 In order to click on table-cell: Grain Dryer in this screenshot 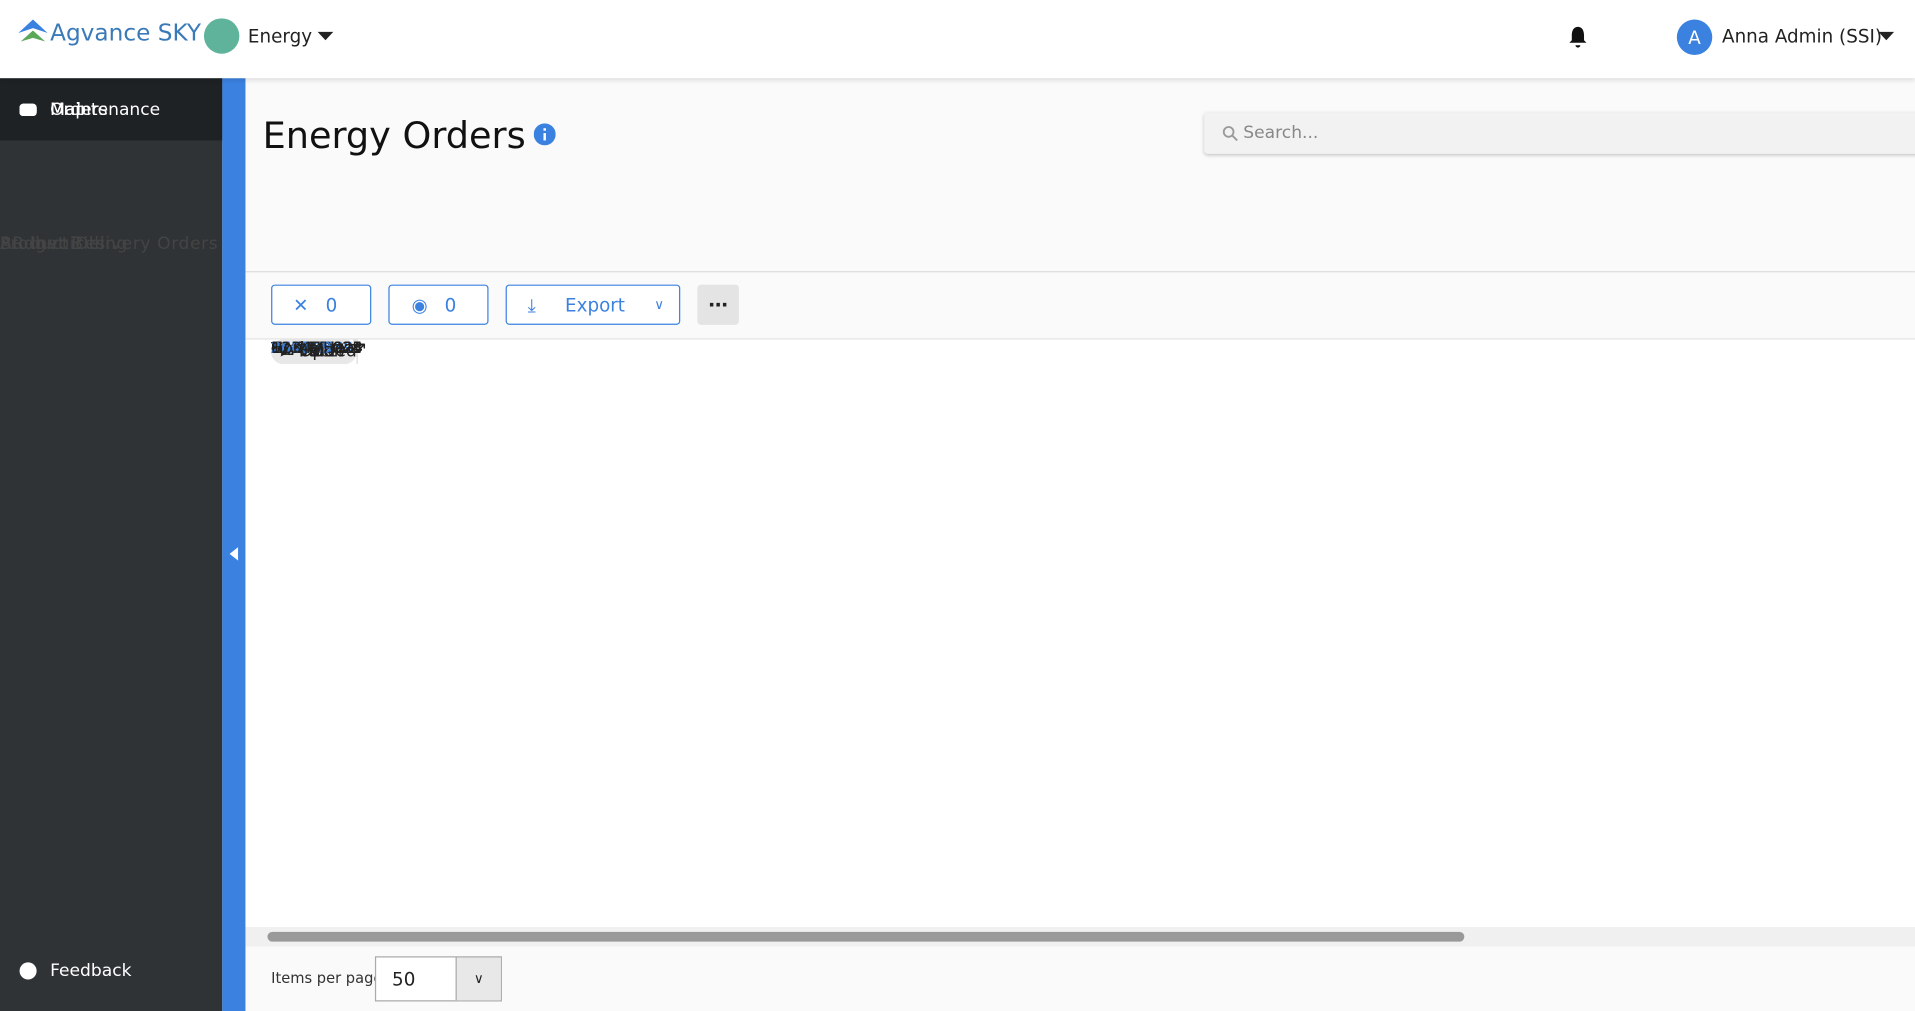, I will do `click(304, 349)`.